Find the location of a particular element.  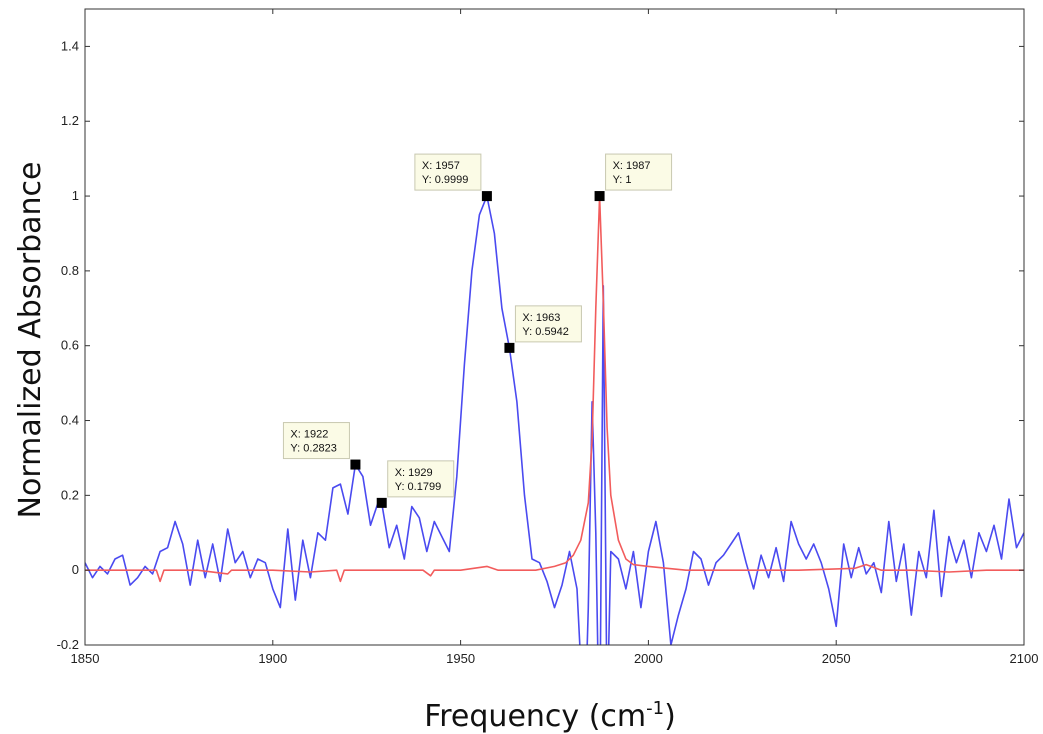

x-axis-label-superscript: -1 is located at coordinates (655, 708).